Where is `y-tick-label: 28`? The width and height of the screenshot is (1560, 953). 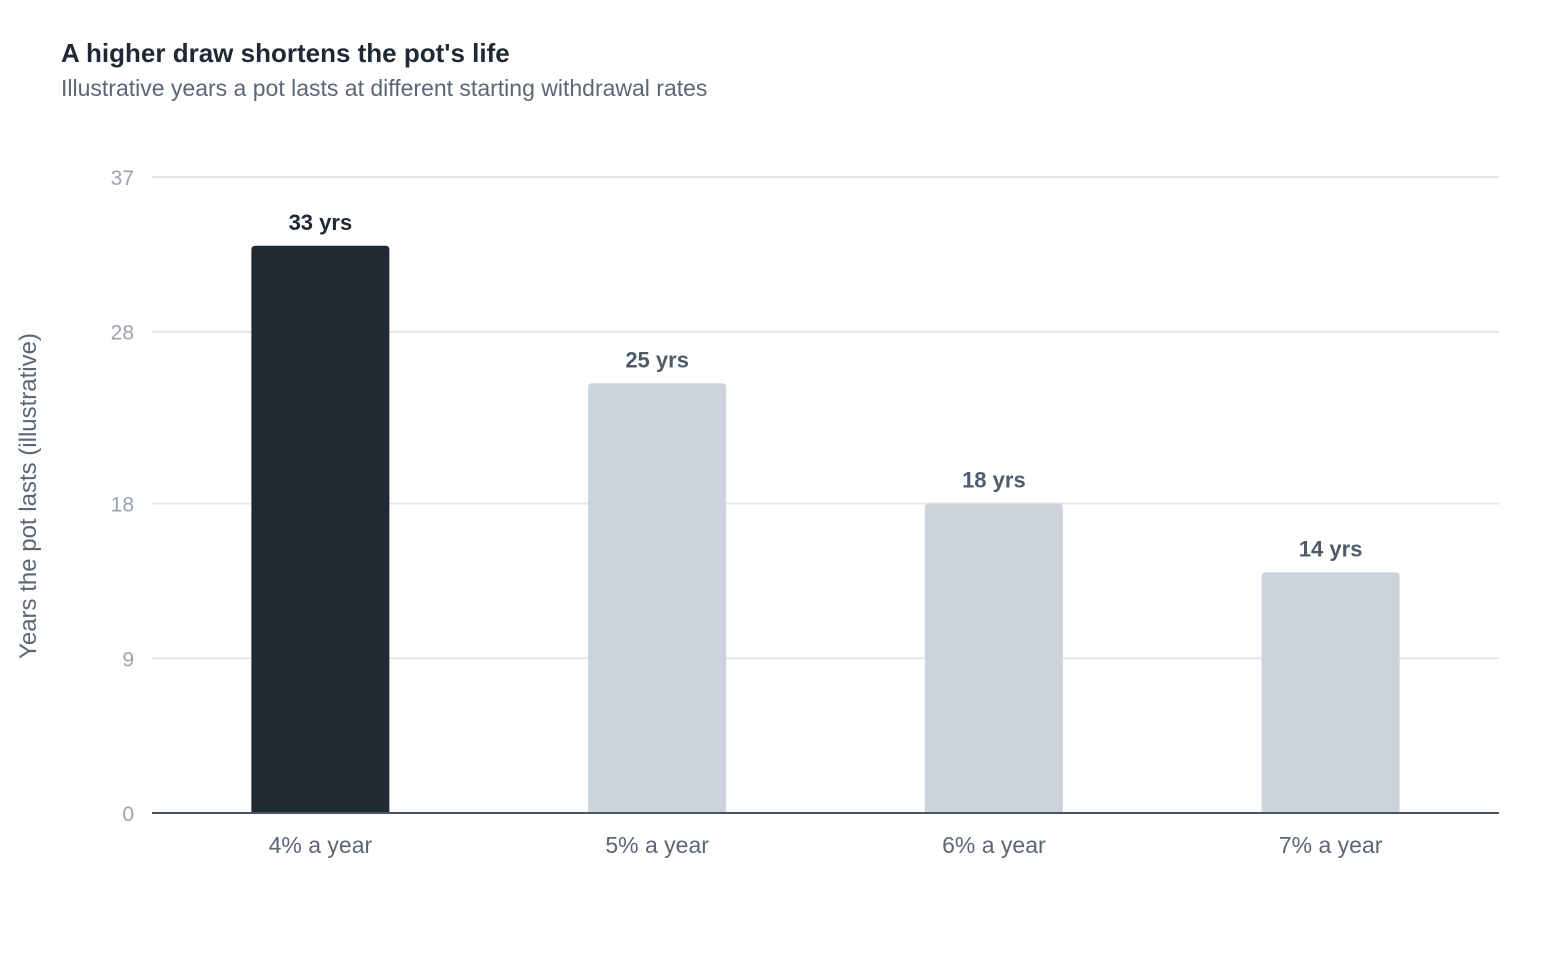
y-tick-label: 28 is located at coordinates (122, 333).